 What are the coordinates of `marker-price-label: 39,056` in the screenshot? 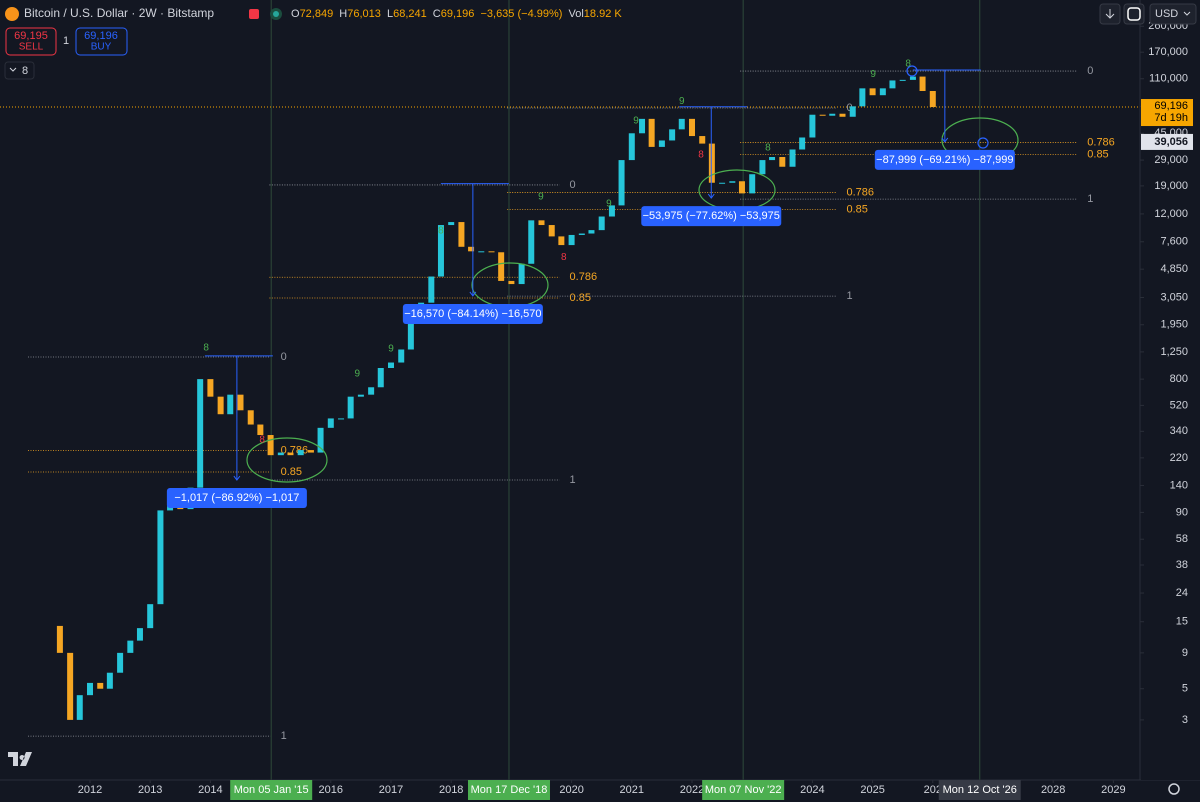 It's located at (1171, 142).